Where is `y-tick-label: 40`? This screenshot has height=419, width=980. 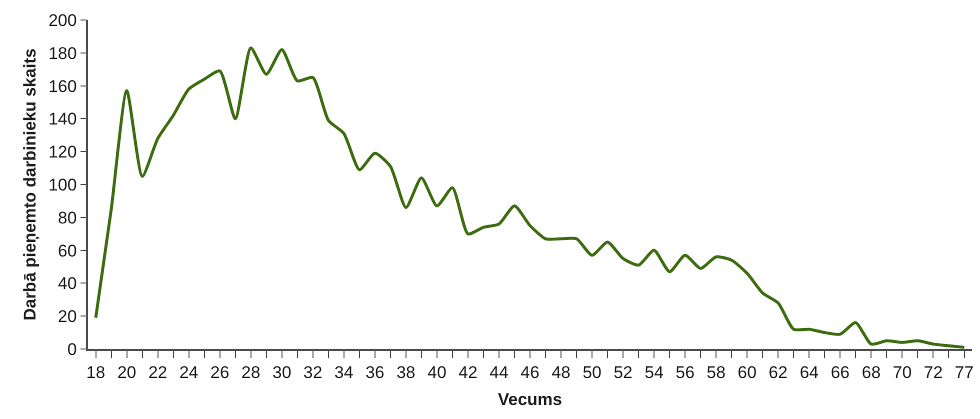
y-tick-label: 40 is located at coordinates (67, 284).